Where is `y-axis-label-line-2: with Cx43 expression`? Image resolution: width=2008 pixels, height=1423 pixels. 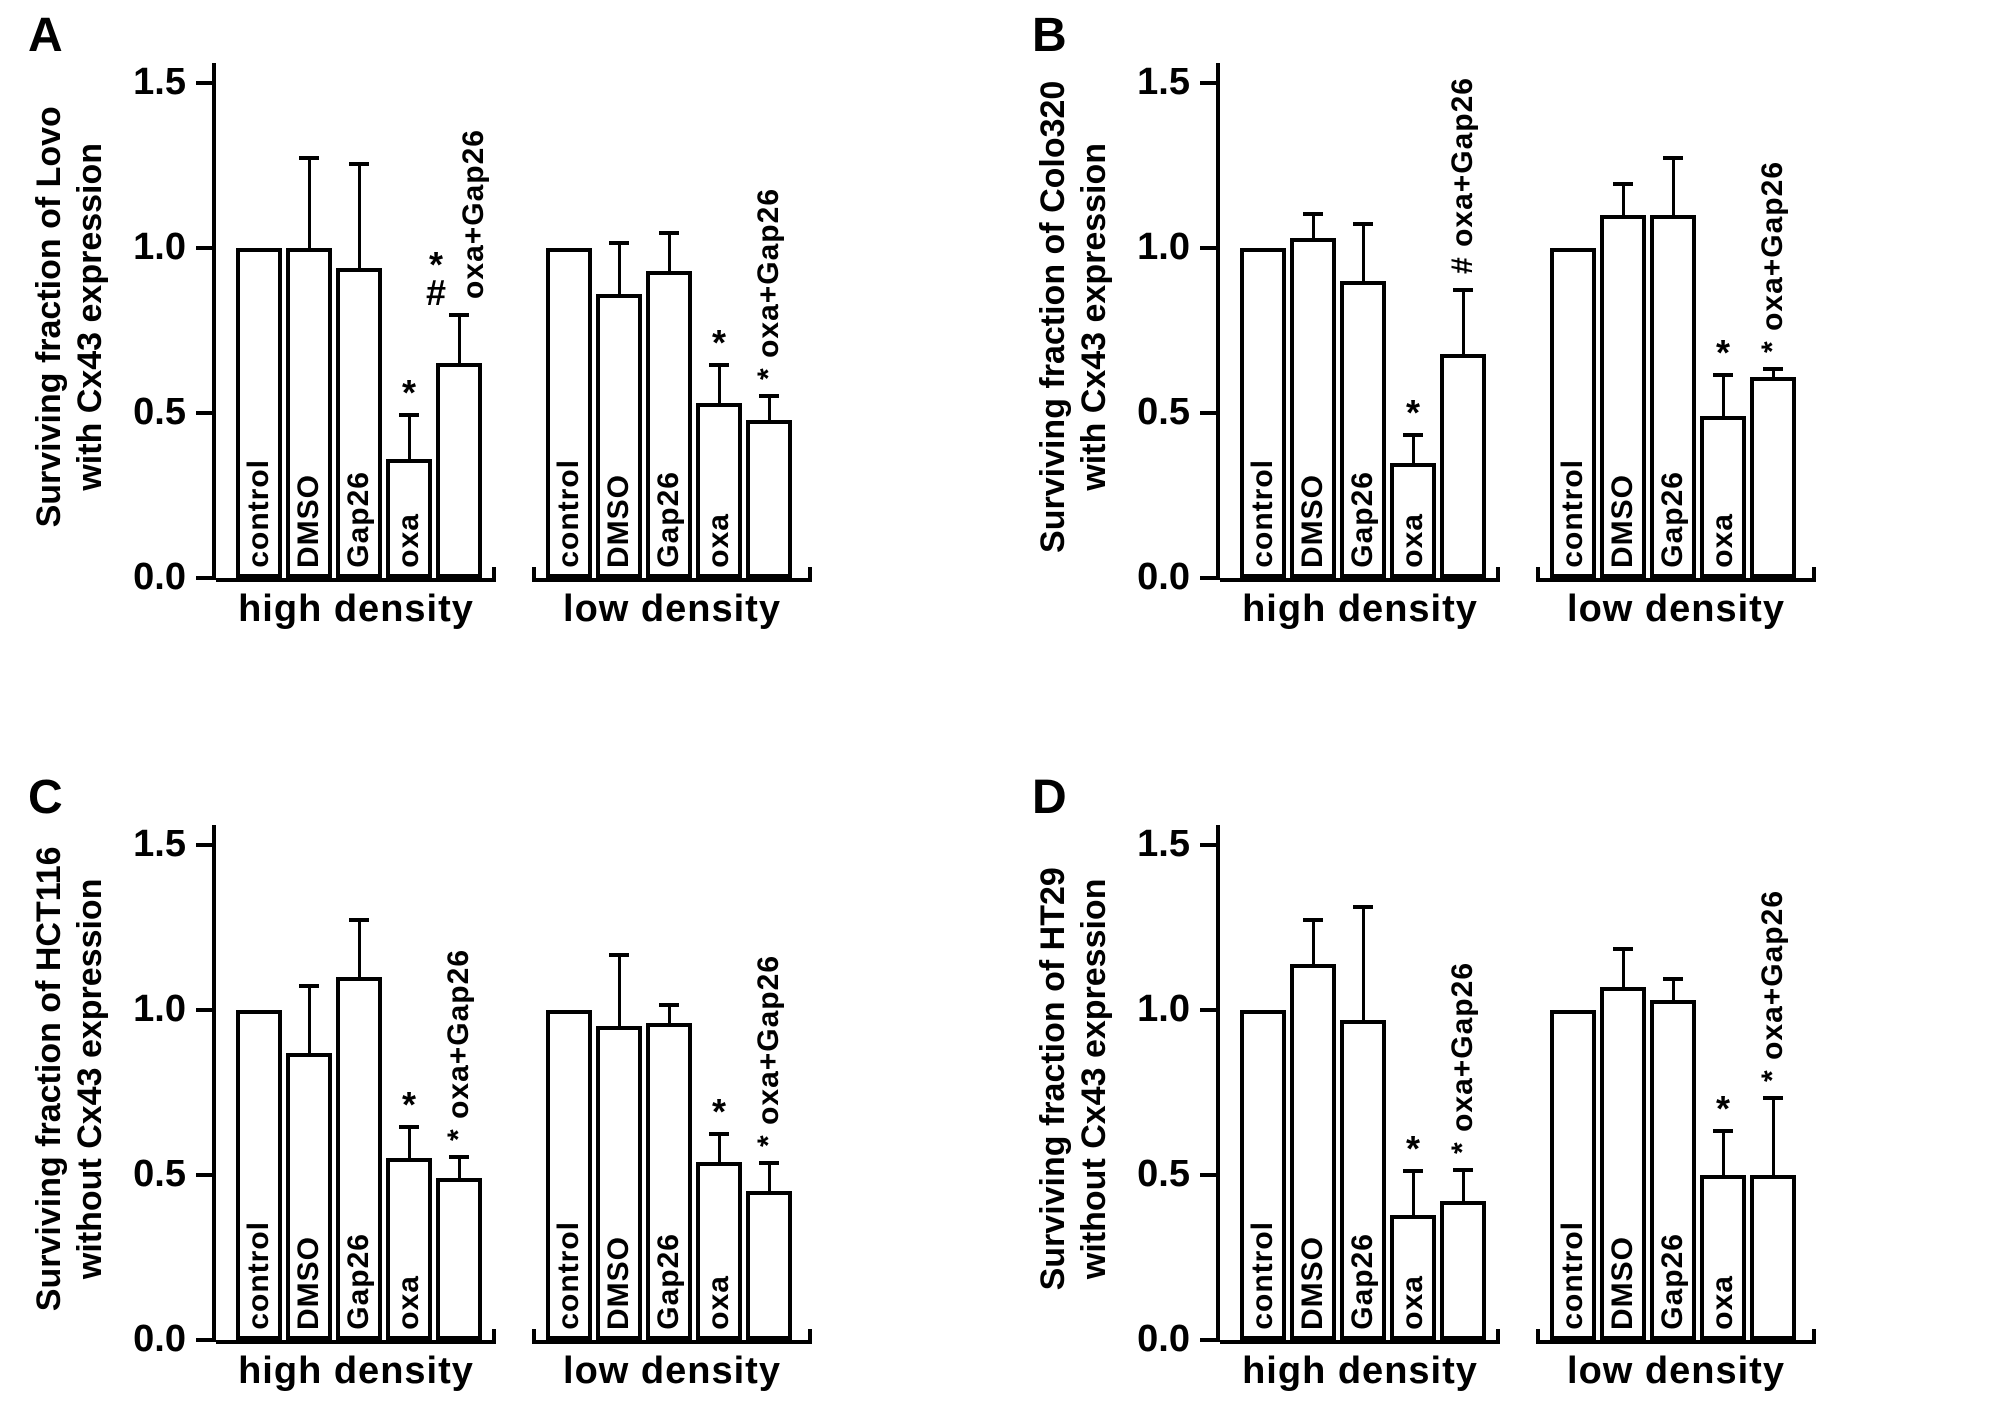
y-axis-label-line-2: with Cx43 expression is located at coordinates (90, 316).